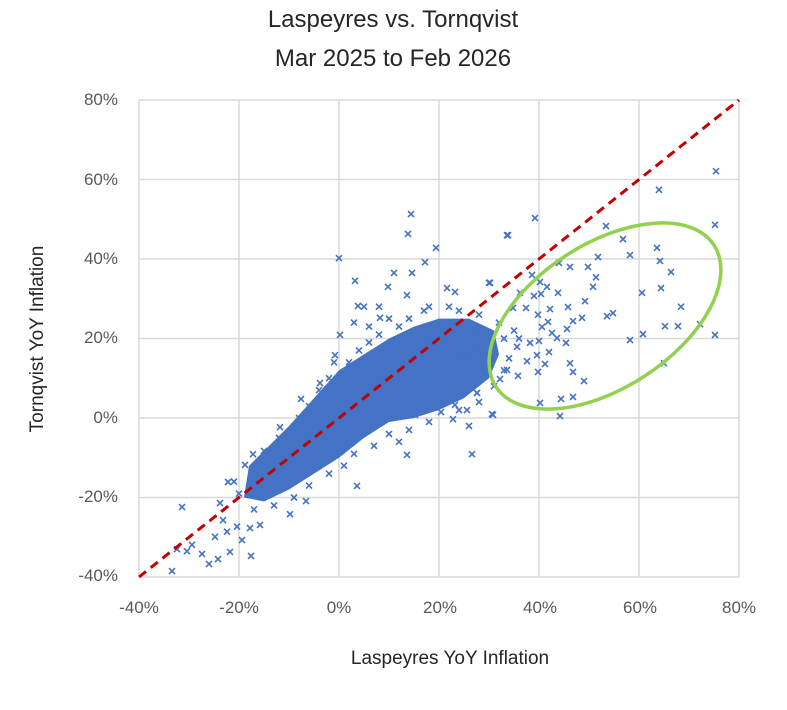 The width and height of the screenshot is (787, 710). What do you see at coordinates (98, 575) in the screenshot?
I see `y-tick-label: -40%` at bounding box center [98, 575].